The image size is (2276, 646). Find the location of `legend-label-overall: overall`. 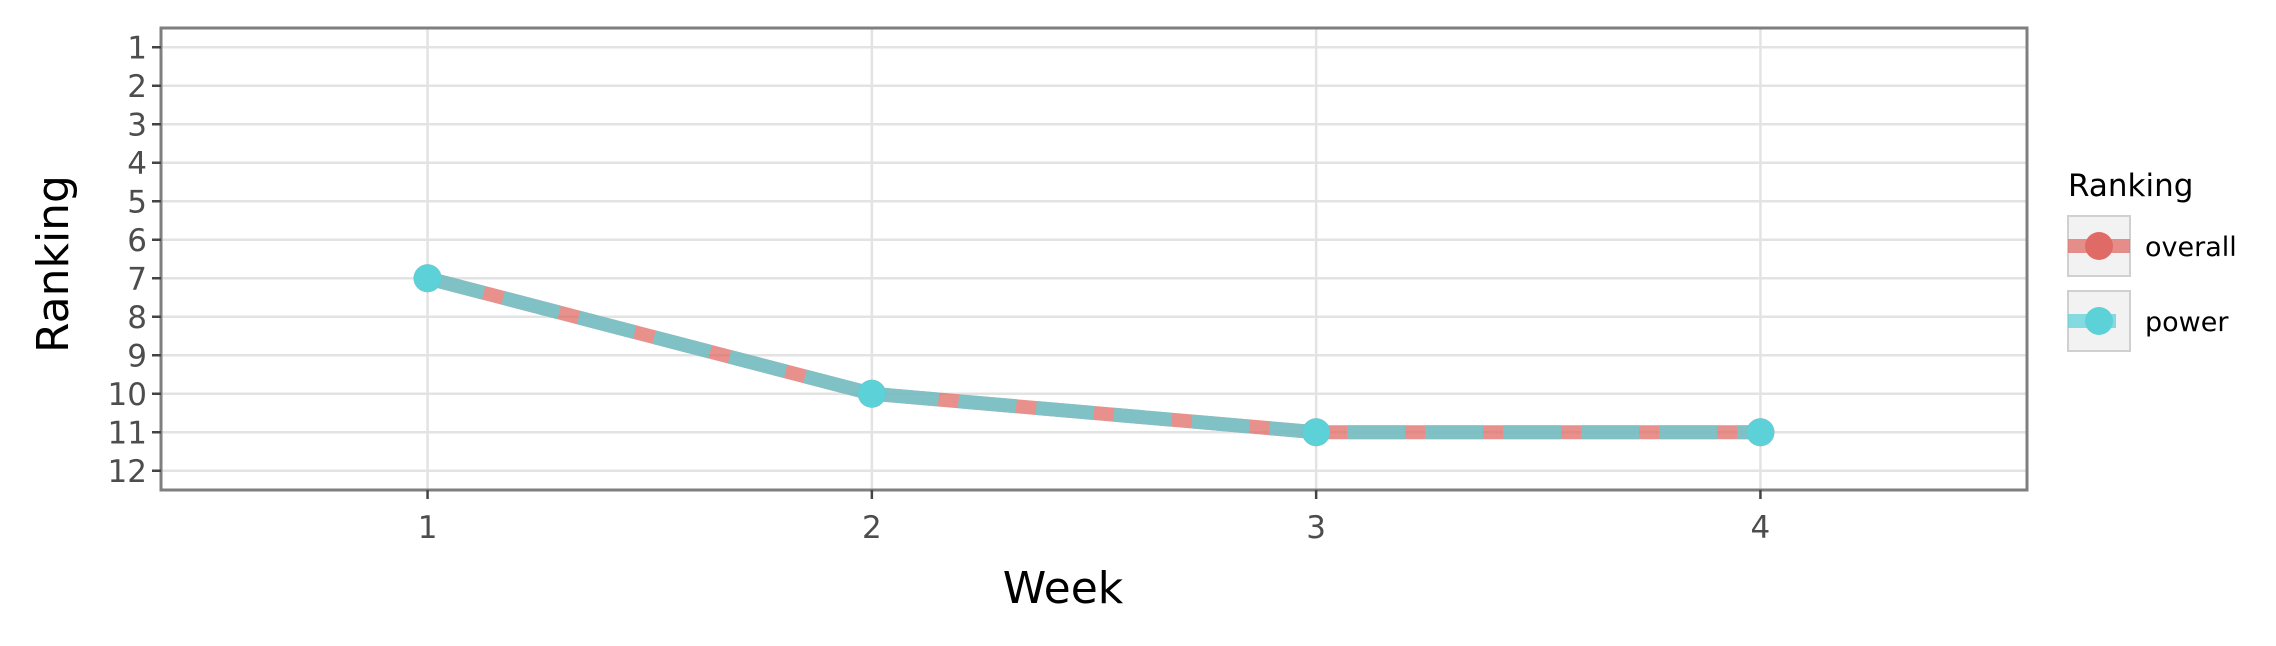

legend-label-overall: overall is located at coordinates (2191, 247).